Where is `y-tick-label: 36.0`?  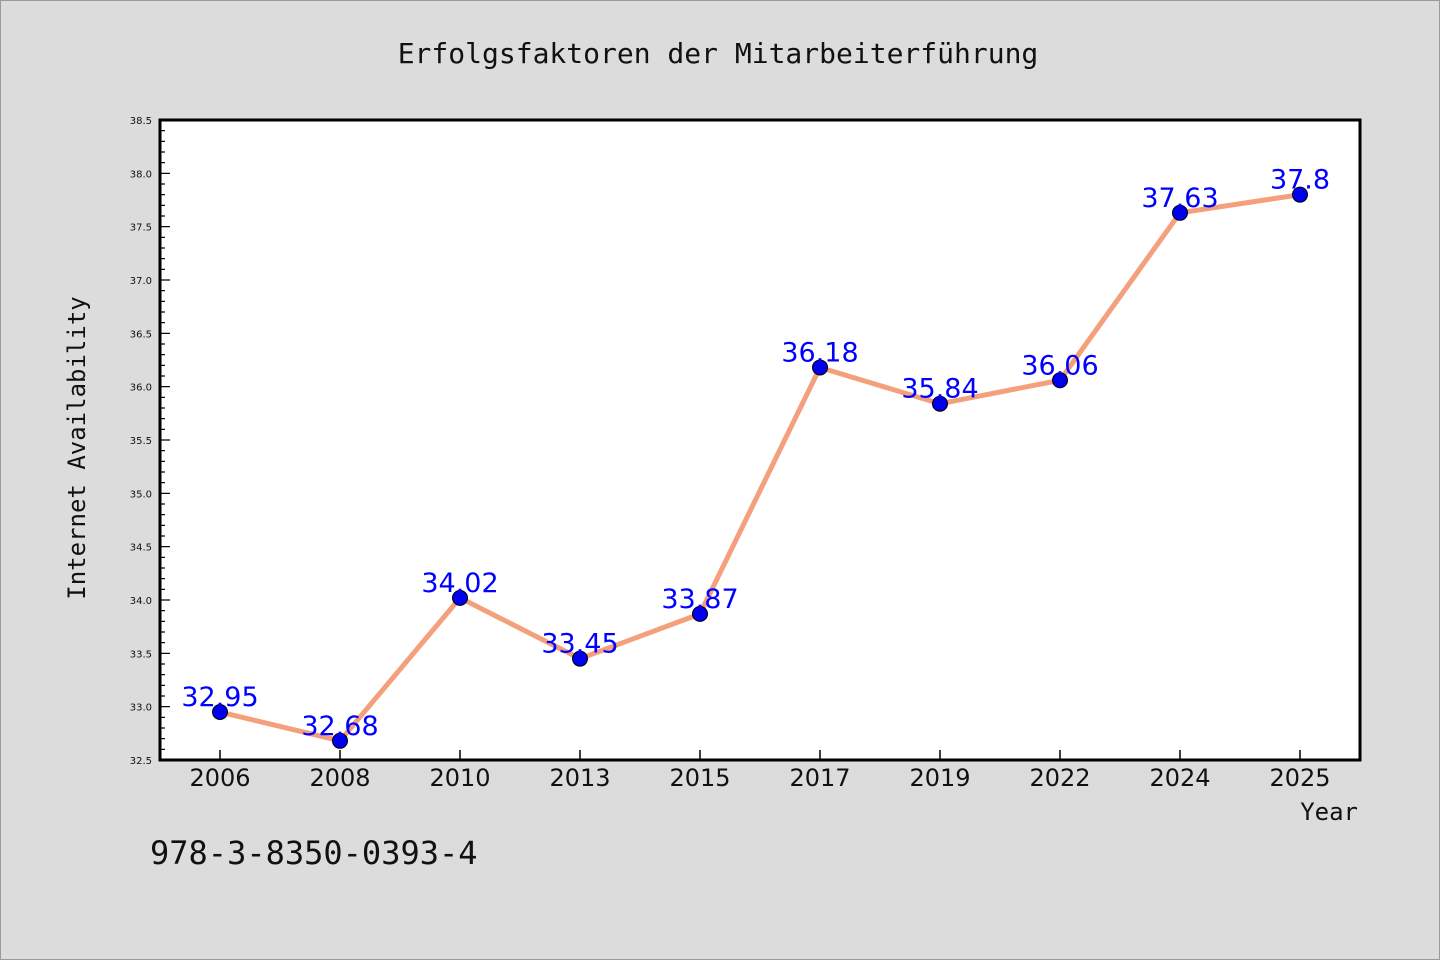
y-tick-label: 36.0 is located at coordinates (141, 388).